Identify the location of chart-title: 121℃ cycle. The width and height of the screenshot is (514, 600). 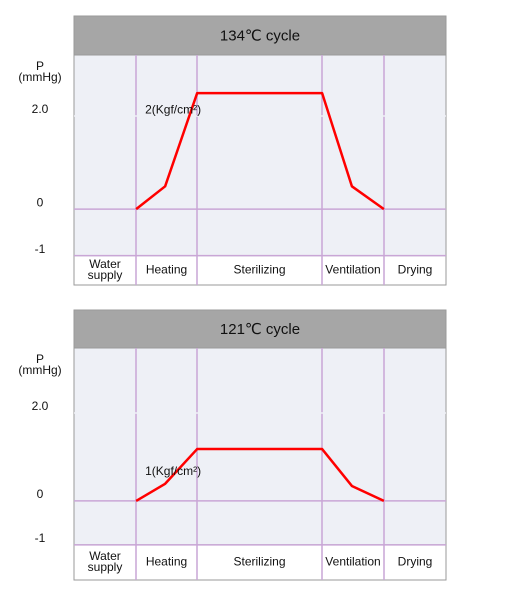
(260, 329).